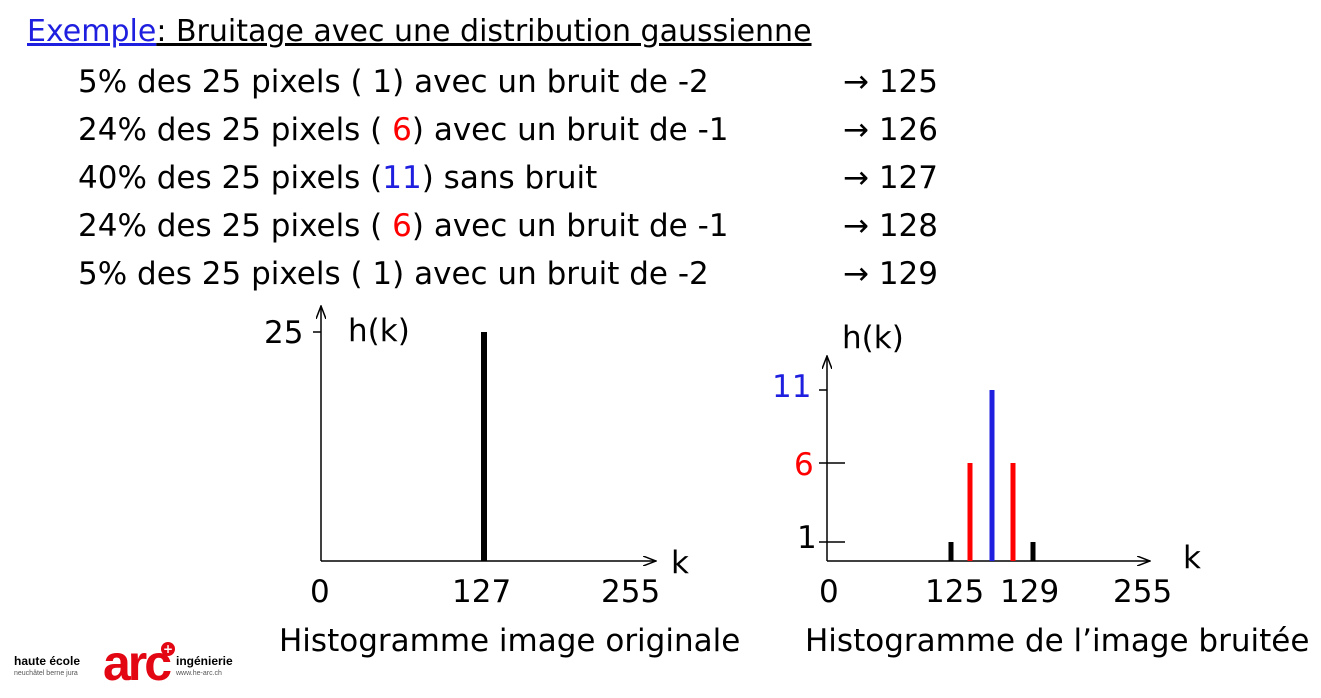 This screenshot has width=1321, height=698. Describe the element at coordinates (230, 178) in the screenshot. I see `row-text-start: 40% des 25 pixels (` at that location.